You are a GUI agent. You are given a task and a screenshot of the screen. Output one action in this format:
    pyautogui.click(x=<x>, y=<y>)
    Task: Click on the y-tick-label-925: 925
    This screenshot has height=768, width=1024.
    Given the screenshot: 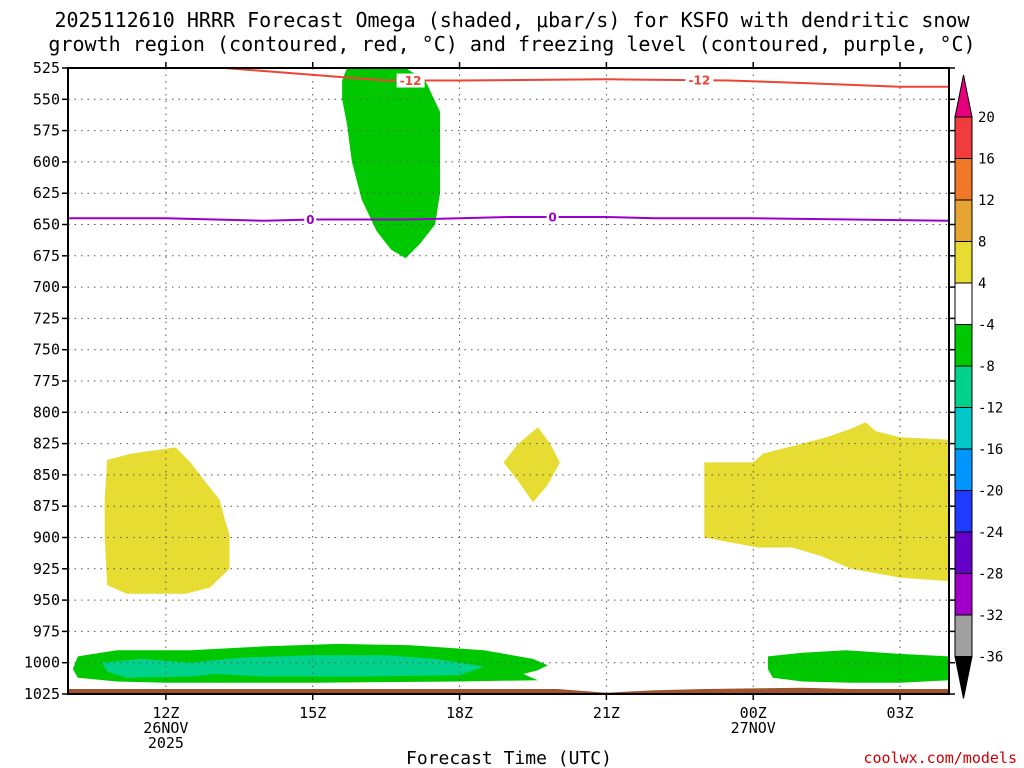 What is the action you would take?
    pyautogui.click(x=46, y=569)
    